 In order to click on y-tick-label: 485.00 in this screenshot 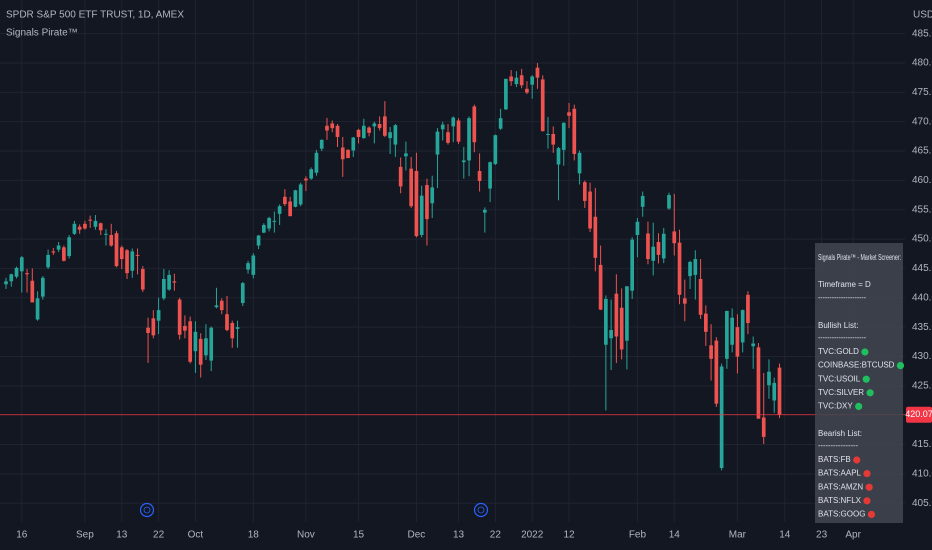, I will do `click(922, 33)`.